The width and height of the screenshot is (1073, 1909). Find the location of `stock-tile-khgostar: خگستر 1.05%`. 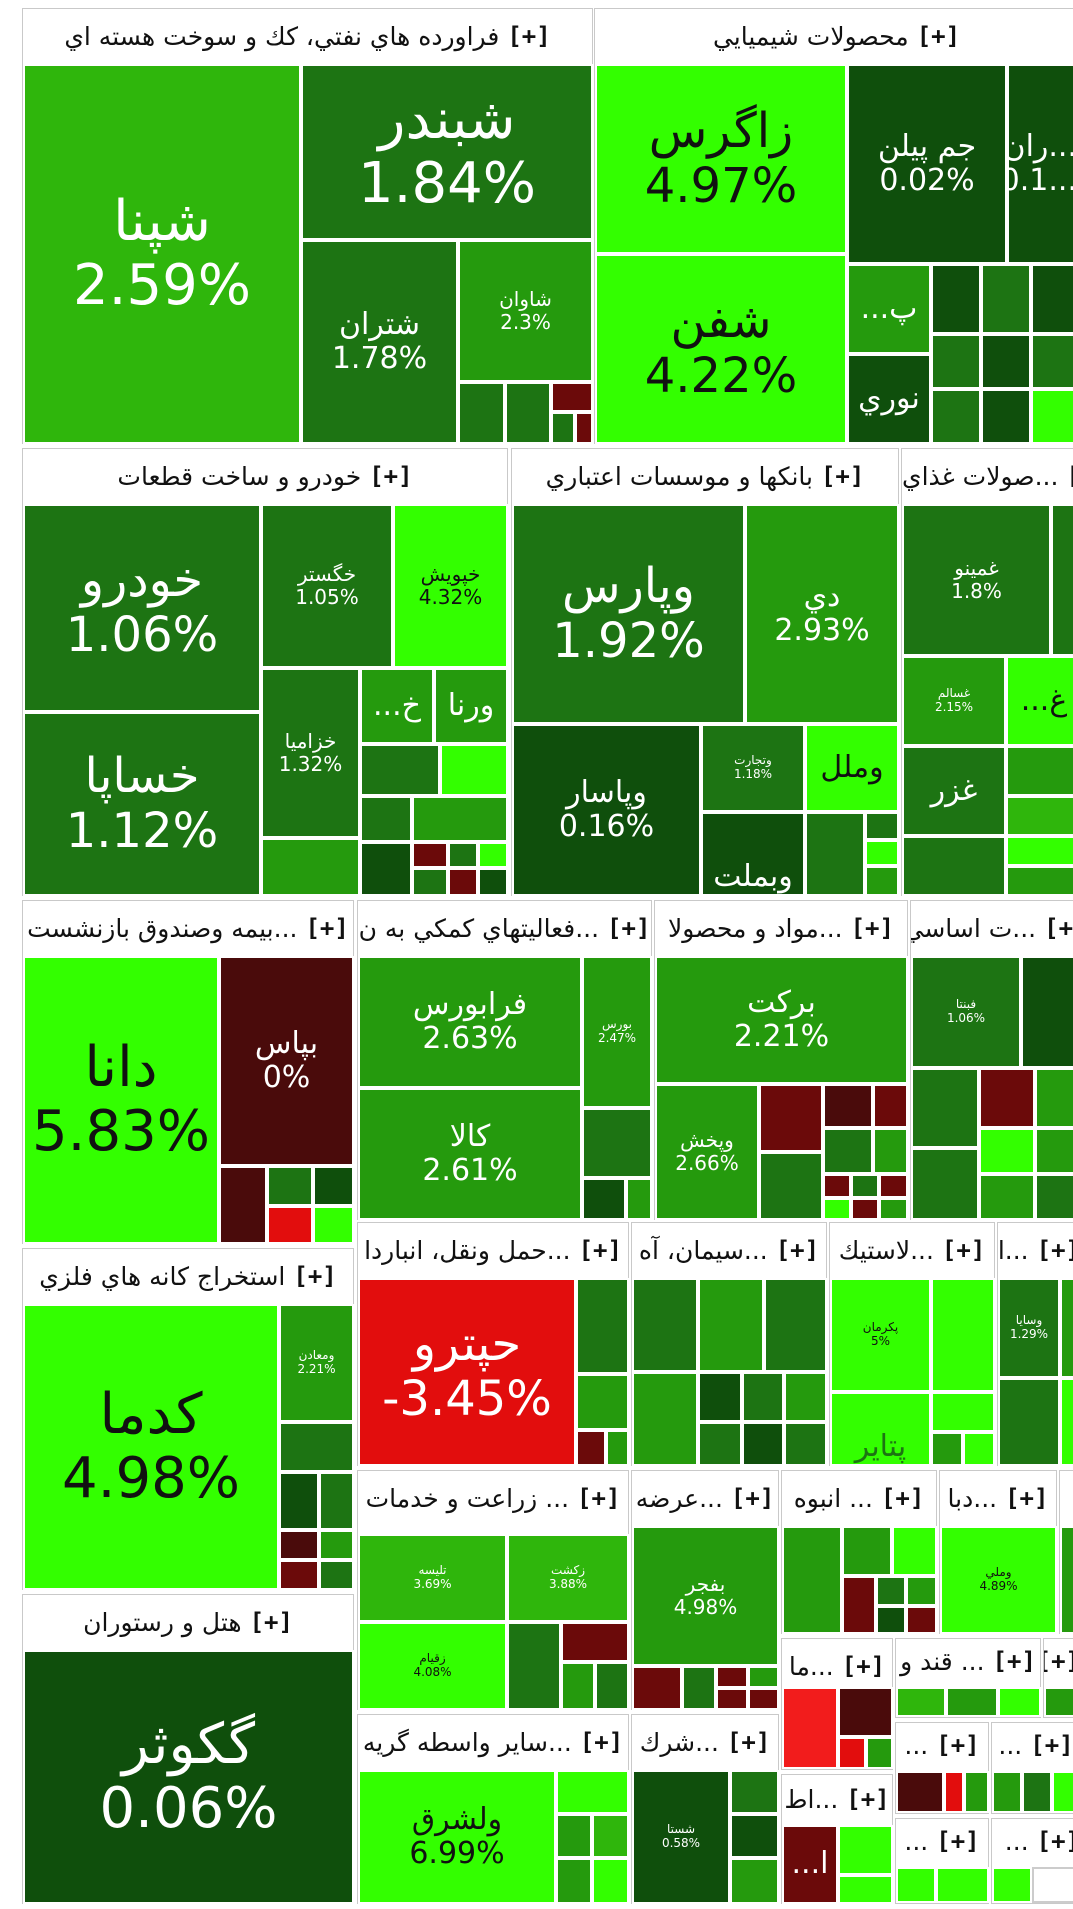

stock-tile-khgostar: خگستر 1.05% is located at coordinates (327, 586).